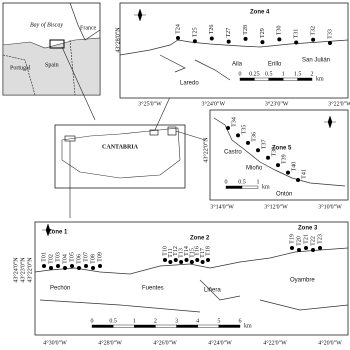 The image size is (350, 350). I want to click on zone-title: Zone 1, so click(58, 233).